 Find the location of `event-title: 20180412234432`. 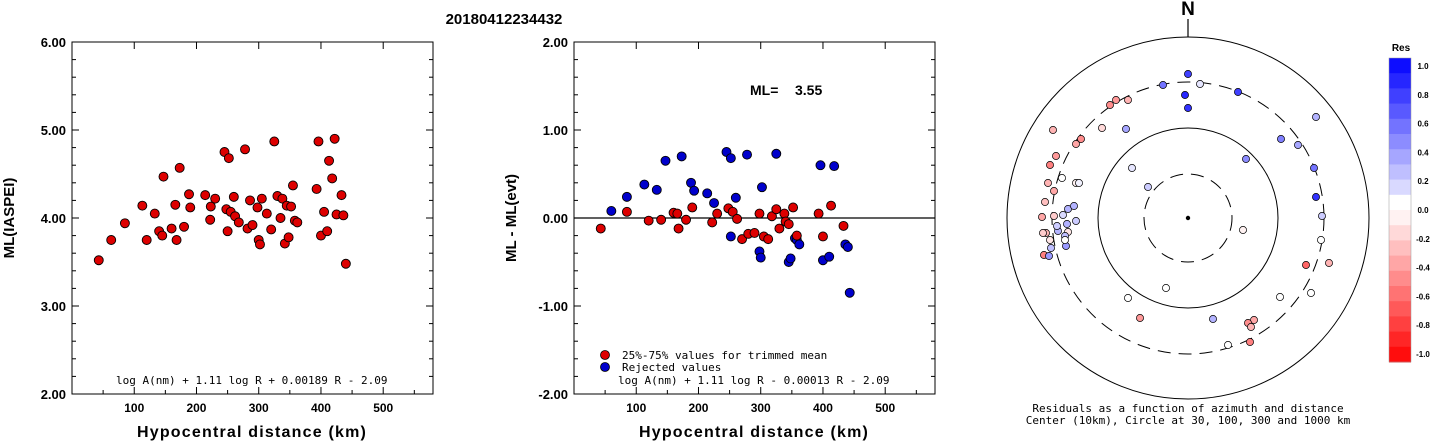

event-title: 20180412234432 is located at coordinates (504, 19).